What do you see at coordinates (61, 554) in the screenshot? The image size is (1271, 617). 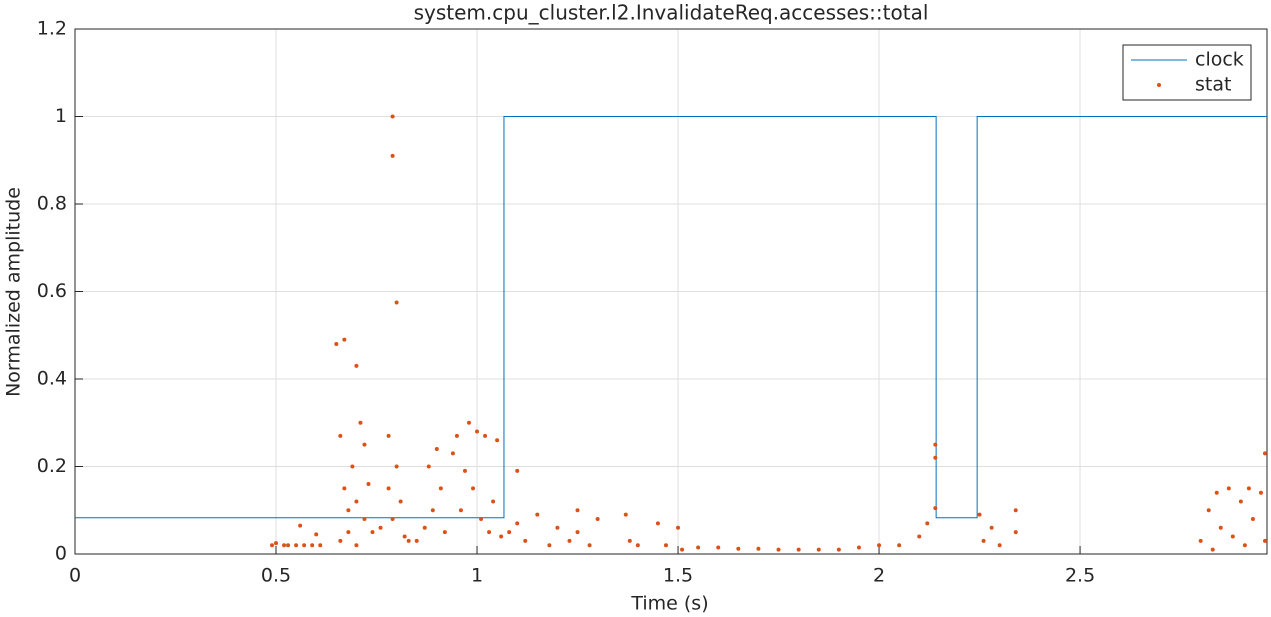 I see `y-tick-label: 0` at bounding box center [61, 554].